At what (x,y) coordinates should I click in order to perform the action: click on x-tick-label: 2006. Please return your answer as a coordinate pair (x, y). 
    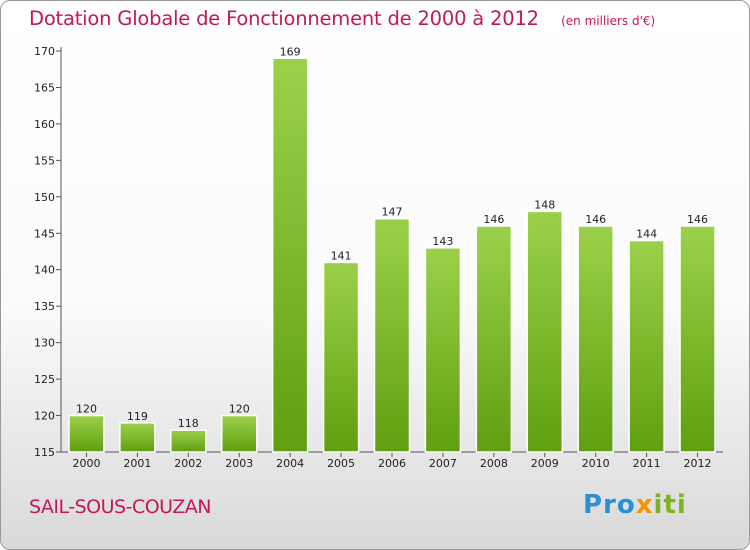
    Looking at the image, I should click on (392, 463).